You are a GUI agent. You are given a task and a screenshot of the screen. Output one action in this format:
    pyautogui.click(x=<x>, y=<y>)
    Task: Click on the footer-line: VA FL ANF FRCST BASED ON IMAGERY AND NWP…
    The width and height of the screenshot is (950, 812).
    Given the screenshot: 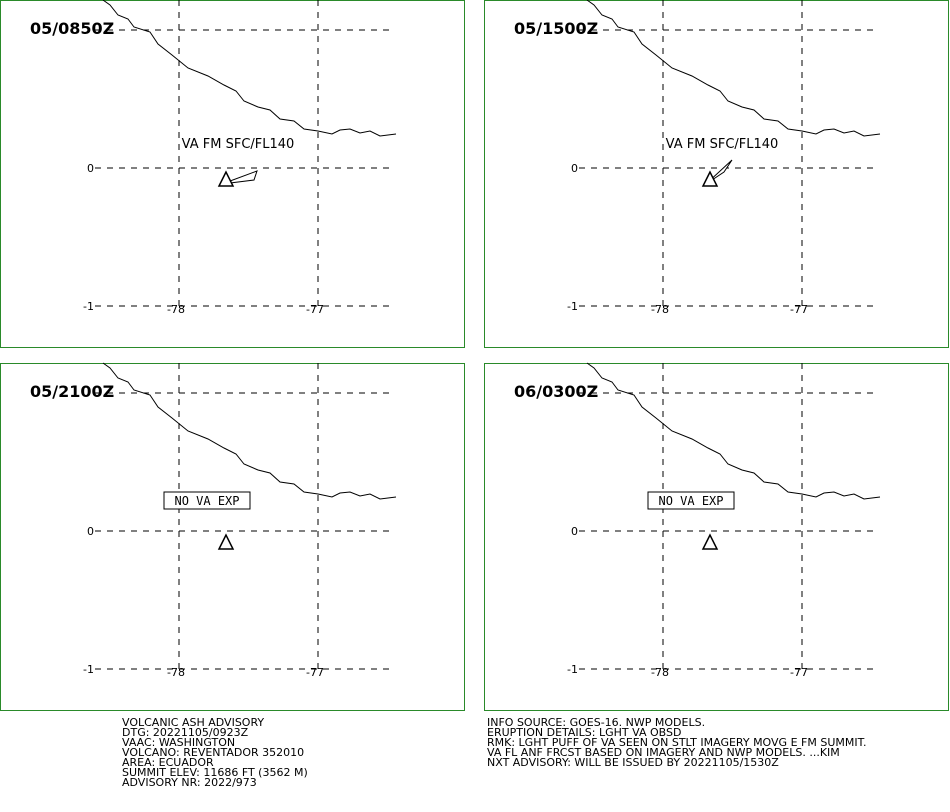 What is the action you would take?
    pyautogui.click(x=663, y=752)
    